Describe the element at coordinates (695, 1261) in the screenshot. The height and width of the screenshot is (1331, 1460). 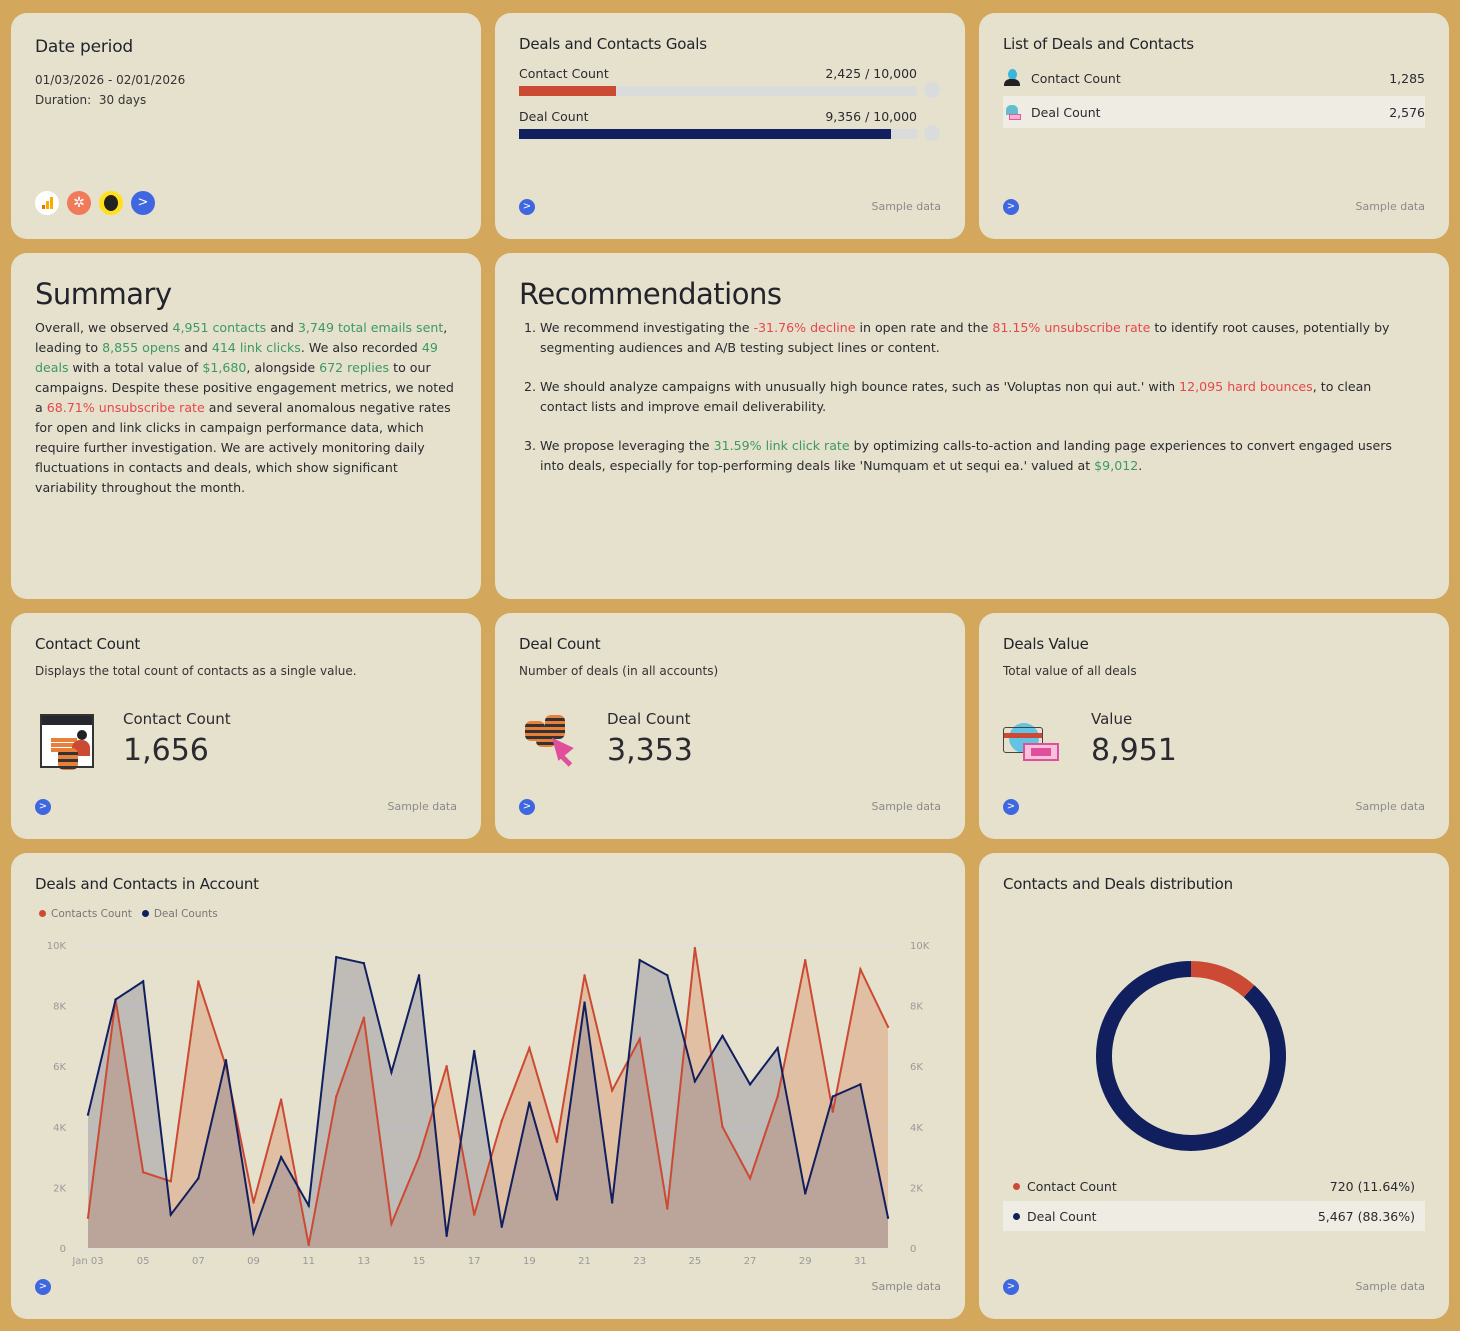
I see `x-tick-label: 25` at that location.